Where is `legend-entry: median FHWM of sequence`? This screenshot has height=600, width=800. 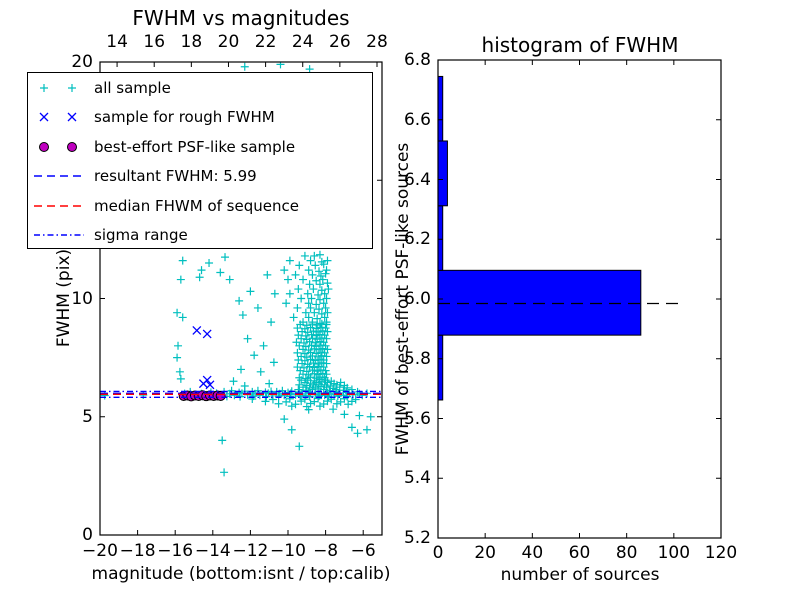 legend-entry: median FHWM of sequence is located at coordinates (200, 206).